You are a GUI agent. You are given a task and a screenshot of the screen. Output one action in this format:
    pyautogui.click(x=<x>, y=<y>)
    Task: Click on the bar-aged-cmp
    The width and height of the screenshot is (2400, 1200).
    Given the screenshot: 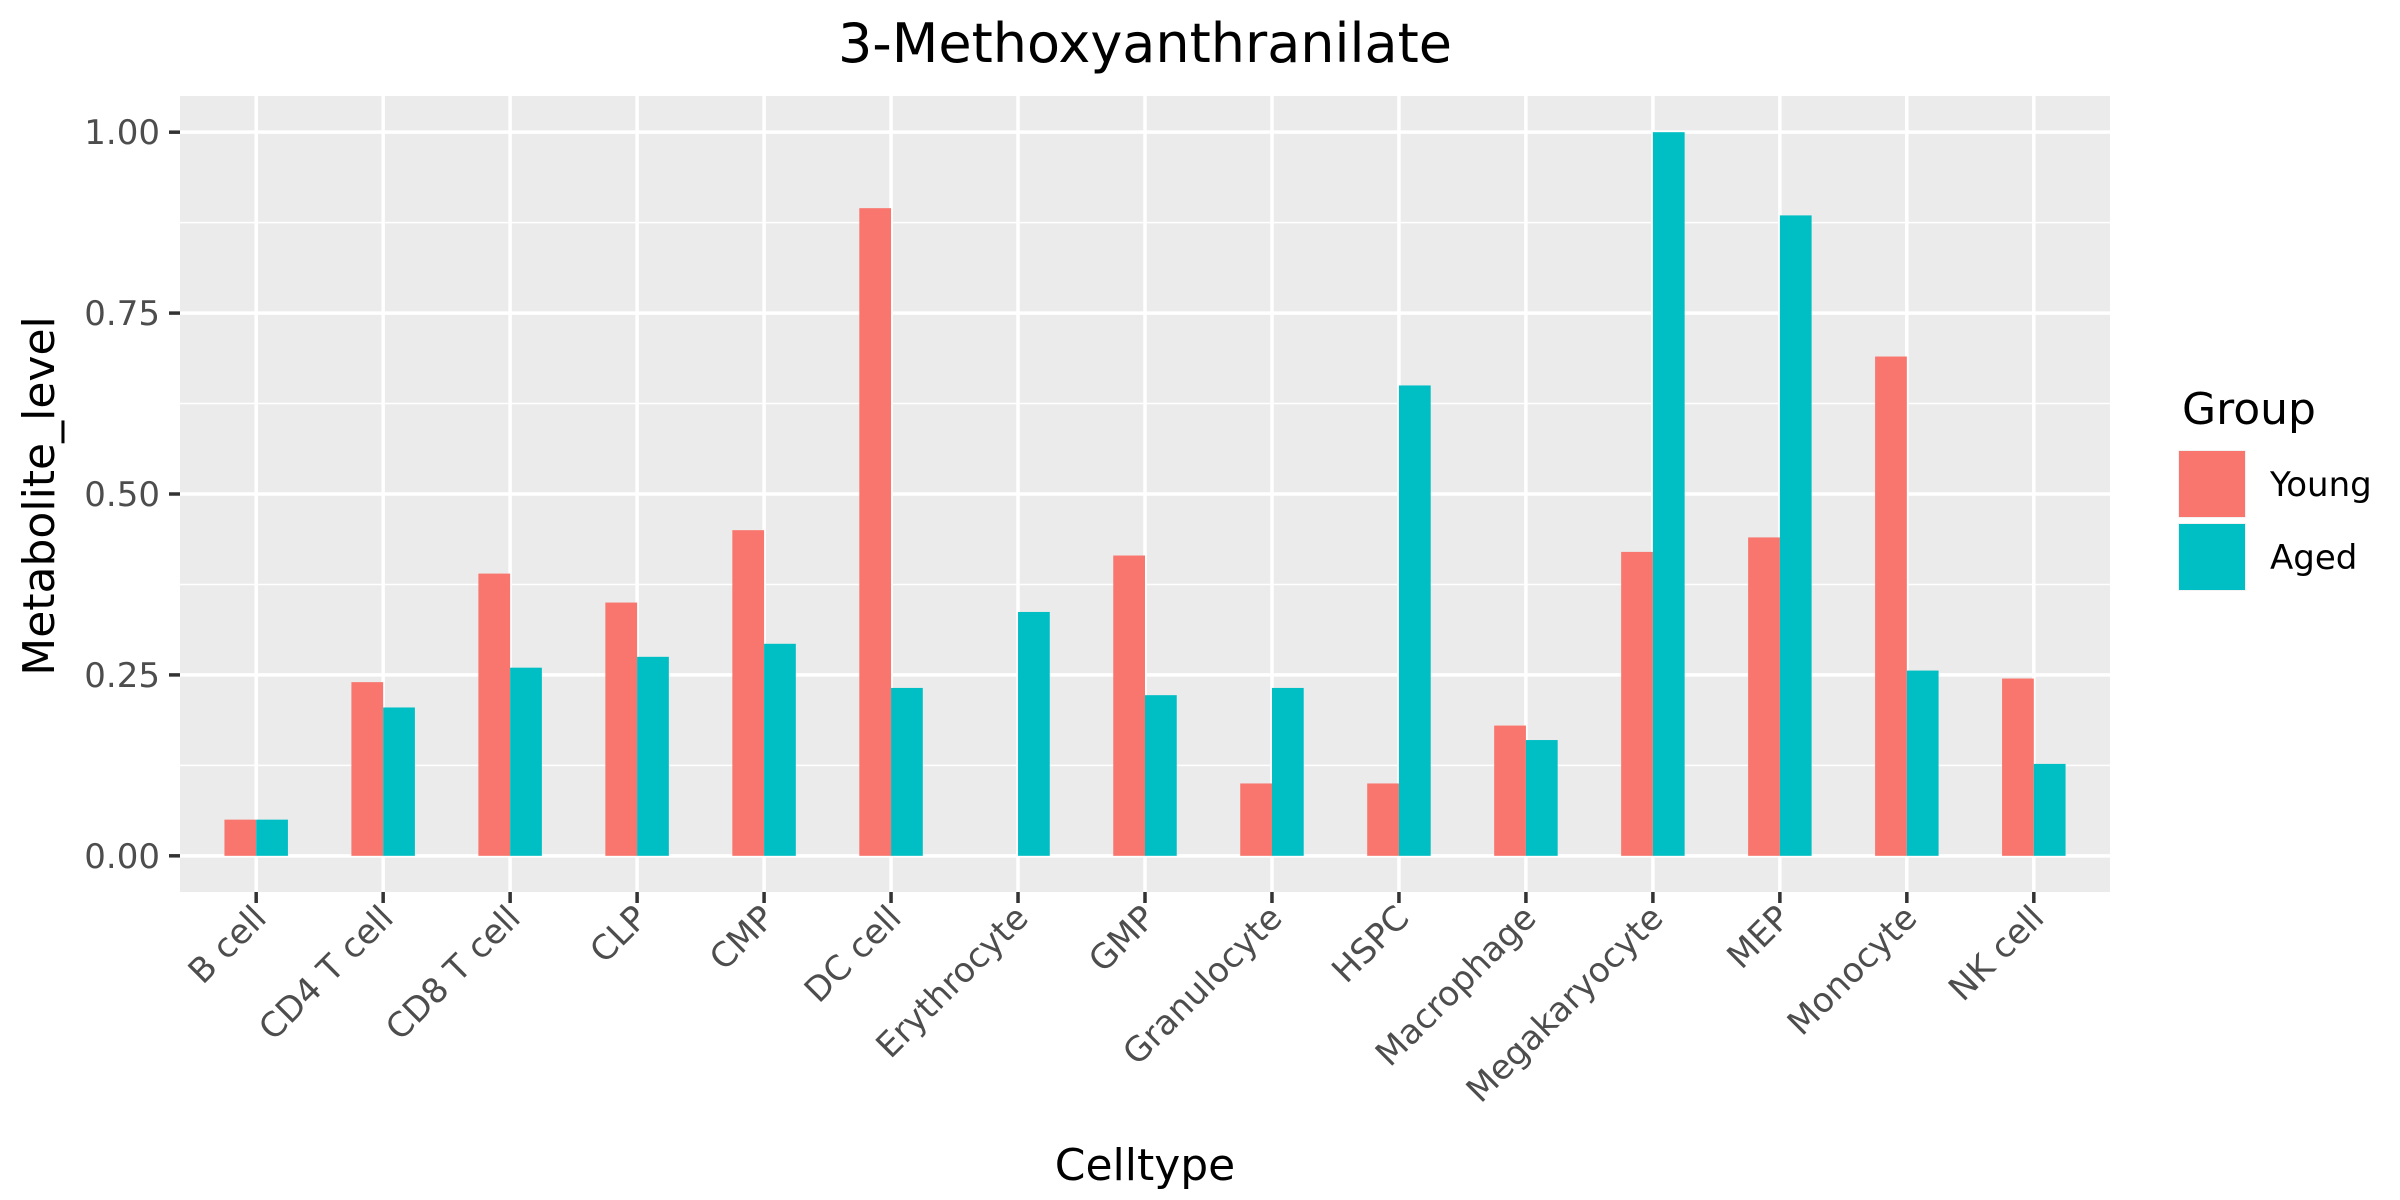 What is the action you would take?
    pyautogui.click(x=780, y=749)
    